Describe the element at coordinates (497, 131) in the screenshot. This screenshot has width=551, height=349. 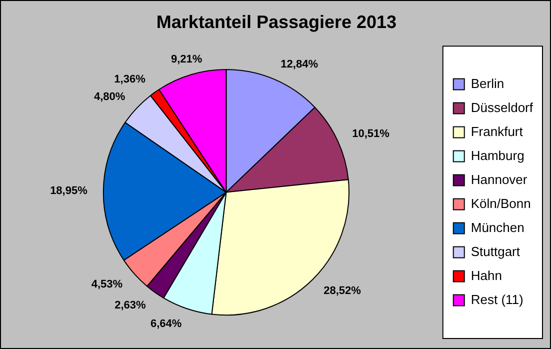
I see `legend-label: Frankfurt` at that location.